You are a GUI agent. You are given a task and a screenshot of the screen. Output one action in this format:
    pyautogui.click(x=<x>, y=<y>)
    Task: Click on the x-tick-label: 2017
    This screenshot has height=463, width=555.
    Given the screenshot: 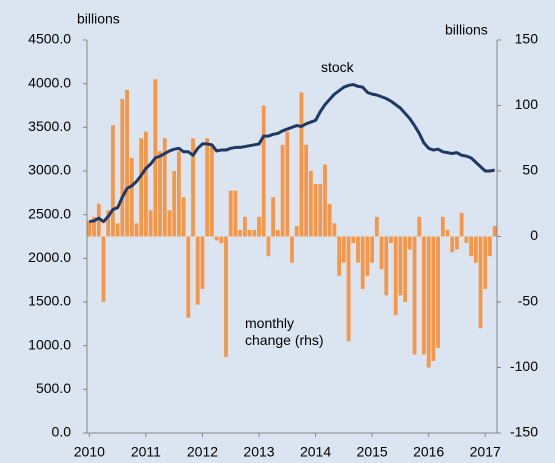 What is the action you would take?
    pyautogui.click(x=485, y=452)
    